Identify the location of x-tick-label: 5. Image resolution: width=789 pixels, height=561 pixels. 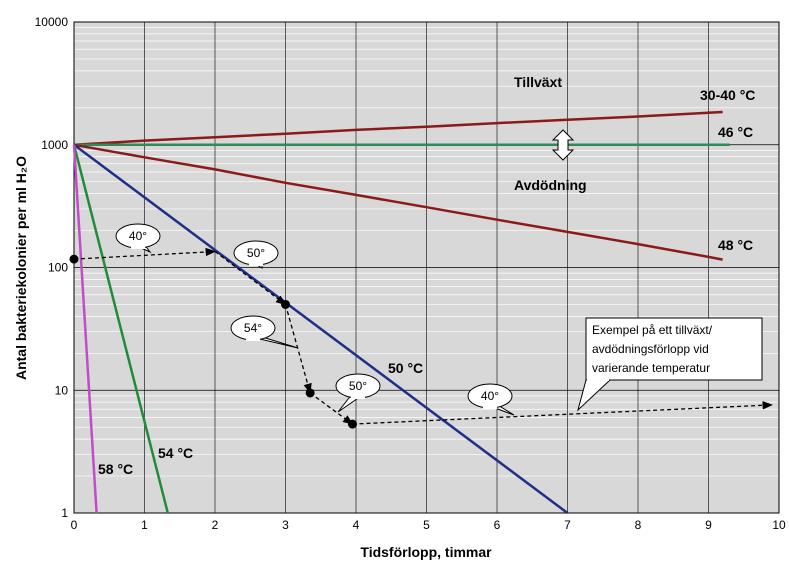
(426, 525).